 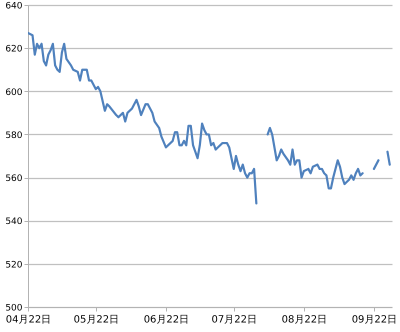 What do you see at coordinates (14, 7) in the screenshot?
I see `y-tick-label: 640` at bounding box center [14, 7].